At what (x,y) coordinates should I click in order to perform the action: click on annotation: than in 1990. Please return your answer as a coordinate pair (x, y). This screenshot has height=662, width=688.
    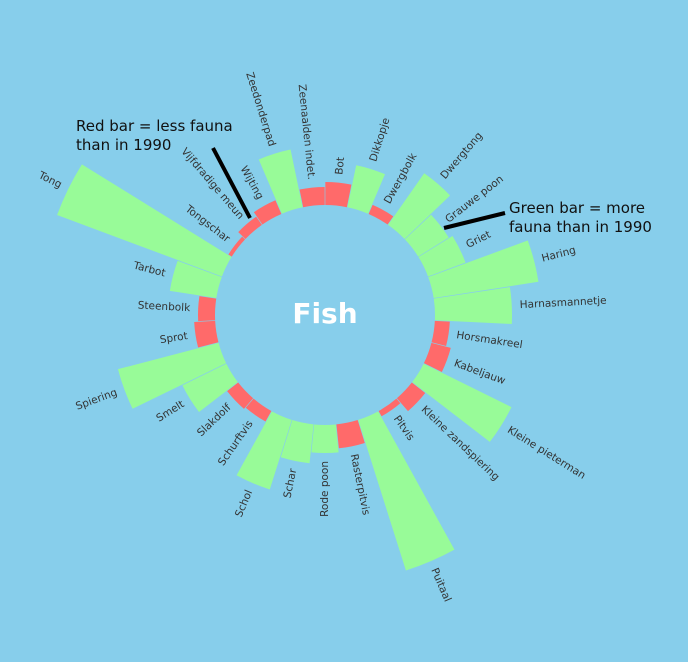
    Looking at the image, I should click on (123, 145).